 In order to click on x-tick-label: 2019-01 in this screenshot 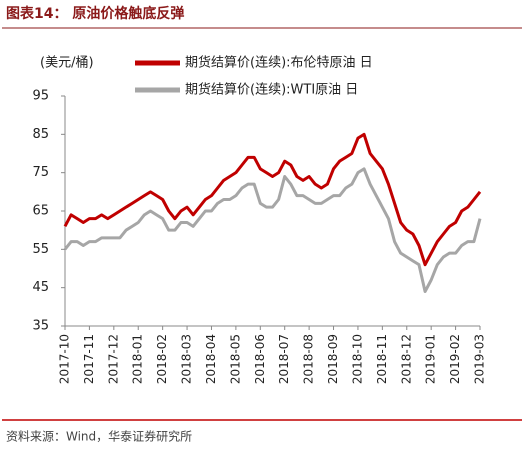, I will do `click(431, 359)`.